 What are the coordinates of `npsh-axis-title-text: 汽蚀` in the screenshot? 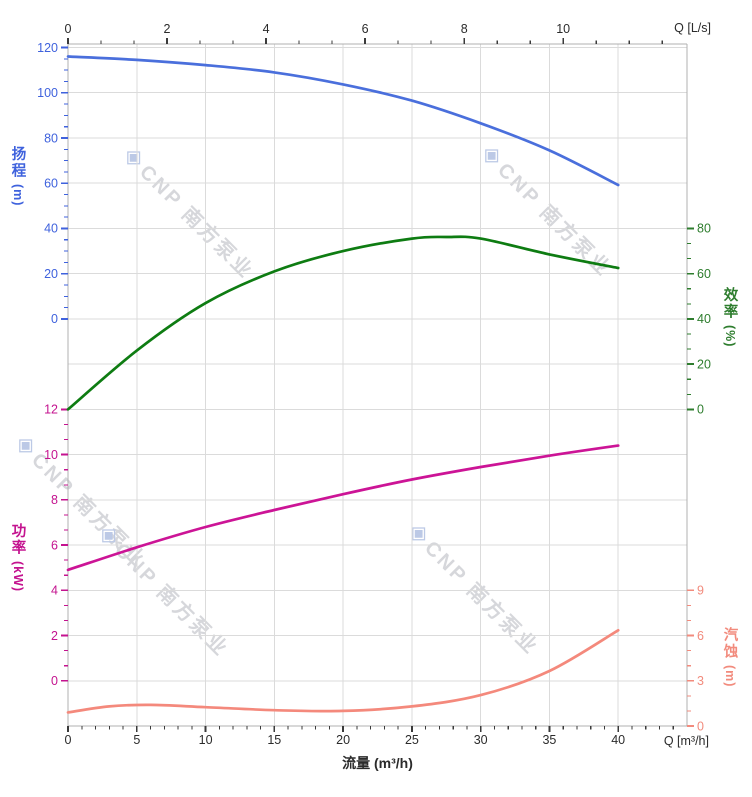 It's located at (729, 643).